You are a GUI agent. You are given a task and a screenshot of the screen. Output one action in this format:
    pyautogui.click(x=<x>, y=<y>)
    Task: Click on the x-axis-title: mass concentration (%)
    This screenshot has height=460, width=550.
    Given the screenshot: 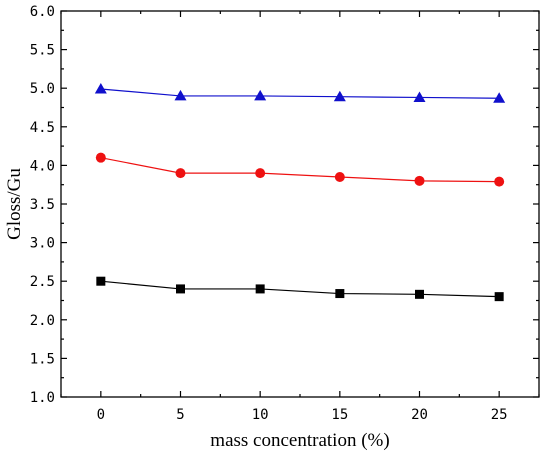 What is the action you would take?
    pyautogui.click(x=299, y=440)
    